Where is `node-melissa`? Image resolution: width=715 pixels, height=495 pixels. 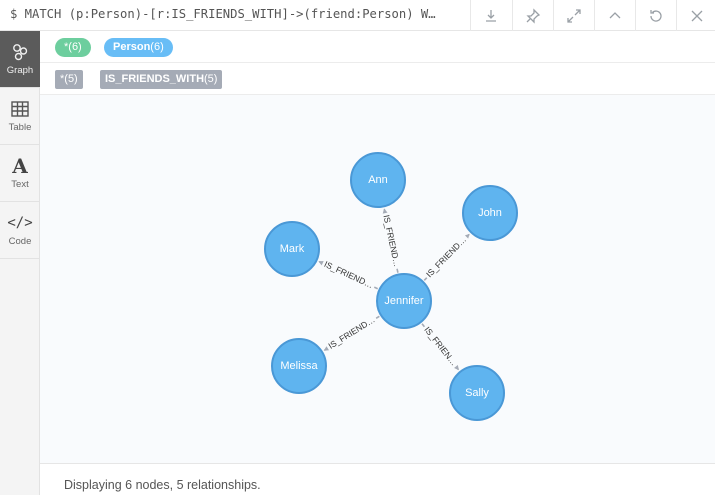
node-melissa is located at coordinates (299, 366).